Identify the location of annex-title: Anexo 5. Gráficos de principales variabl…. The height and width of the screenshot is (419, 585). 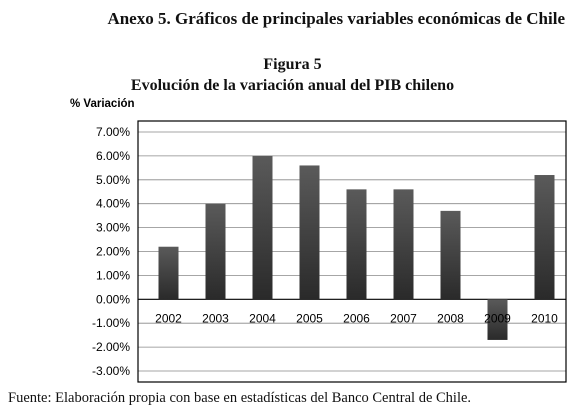
(336, 18).